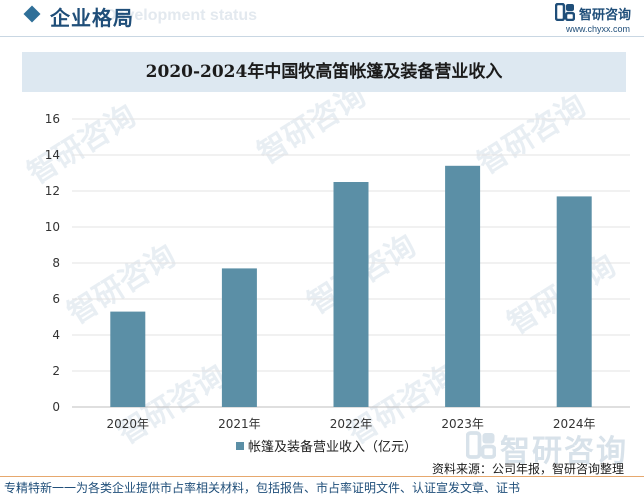  Describe the element at coordinates (564, 451) in the screenshot. I see `watermark-logo-text: 智研咨询` at that location.